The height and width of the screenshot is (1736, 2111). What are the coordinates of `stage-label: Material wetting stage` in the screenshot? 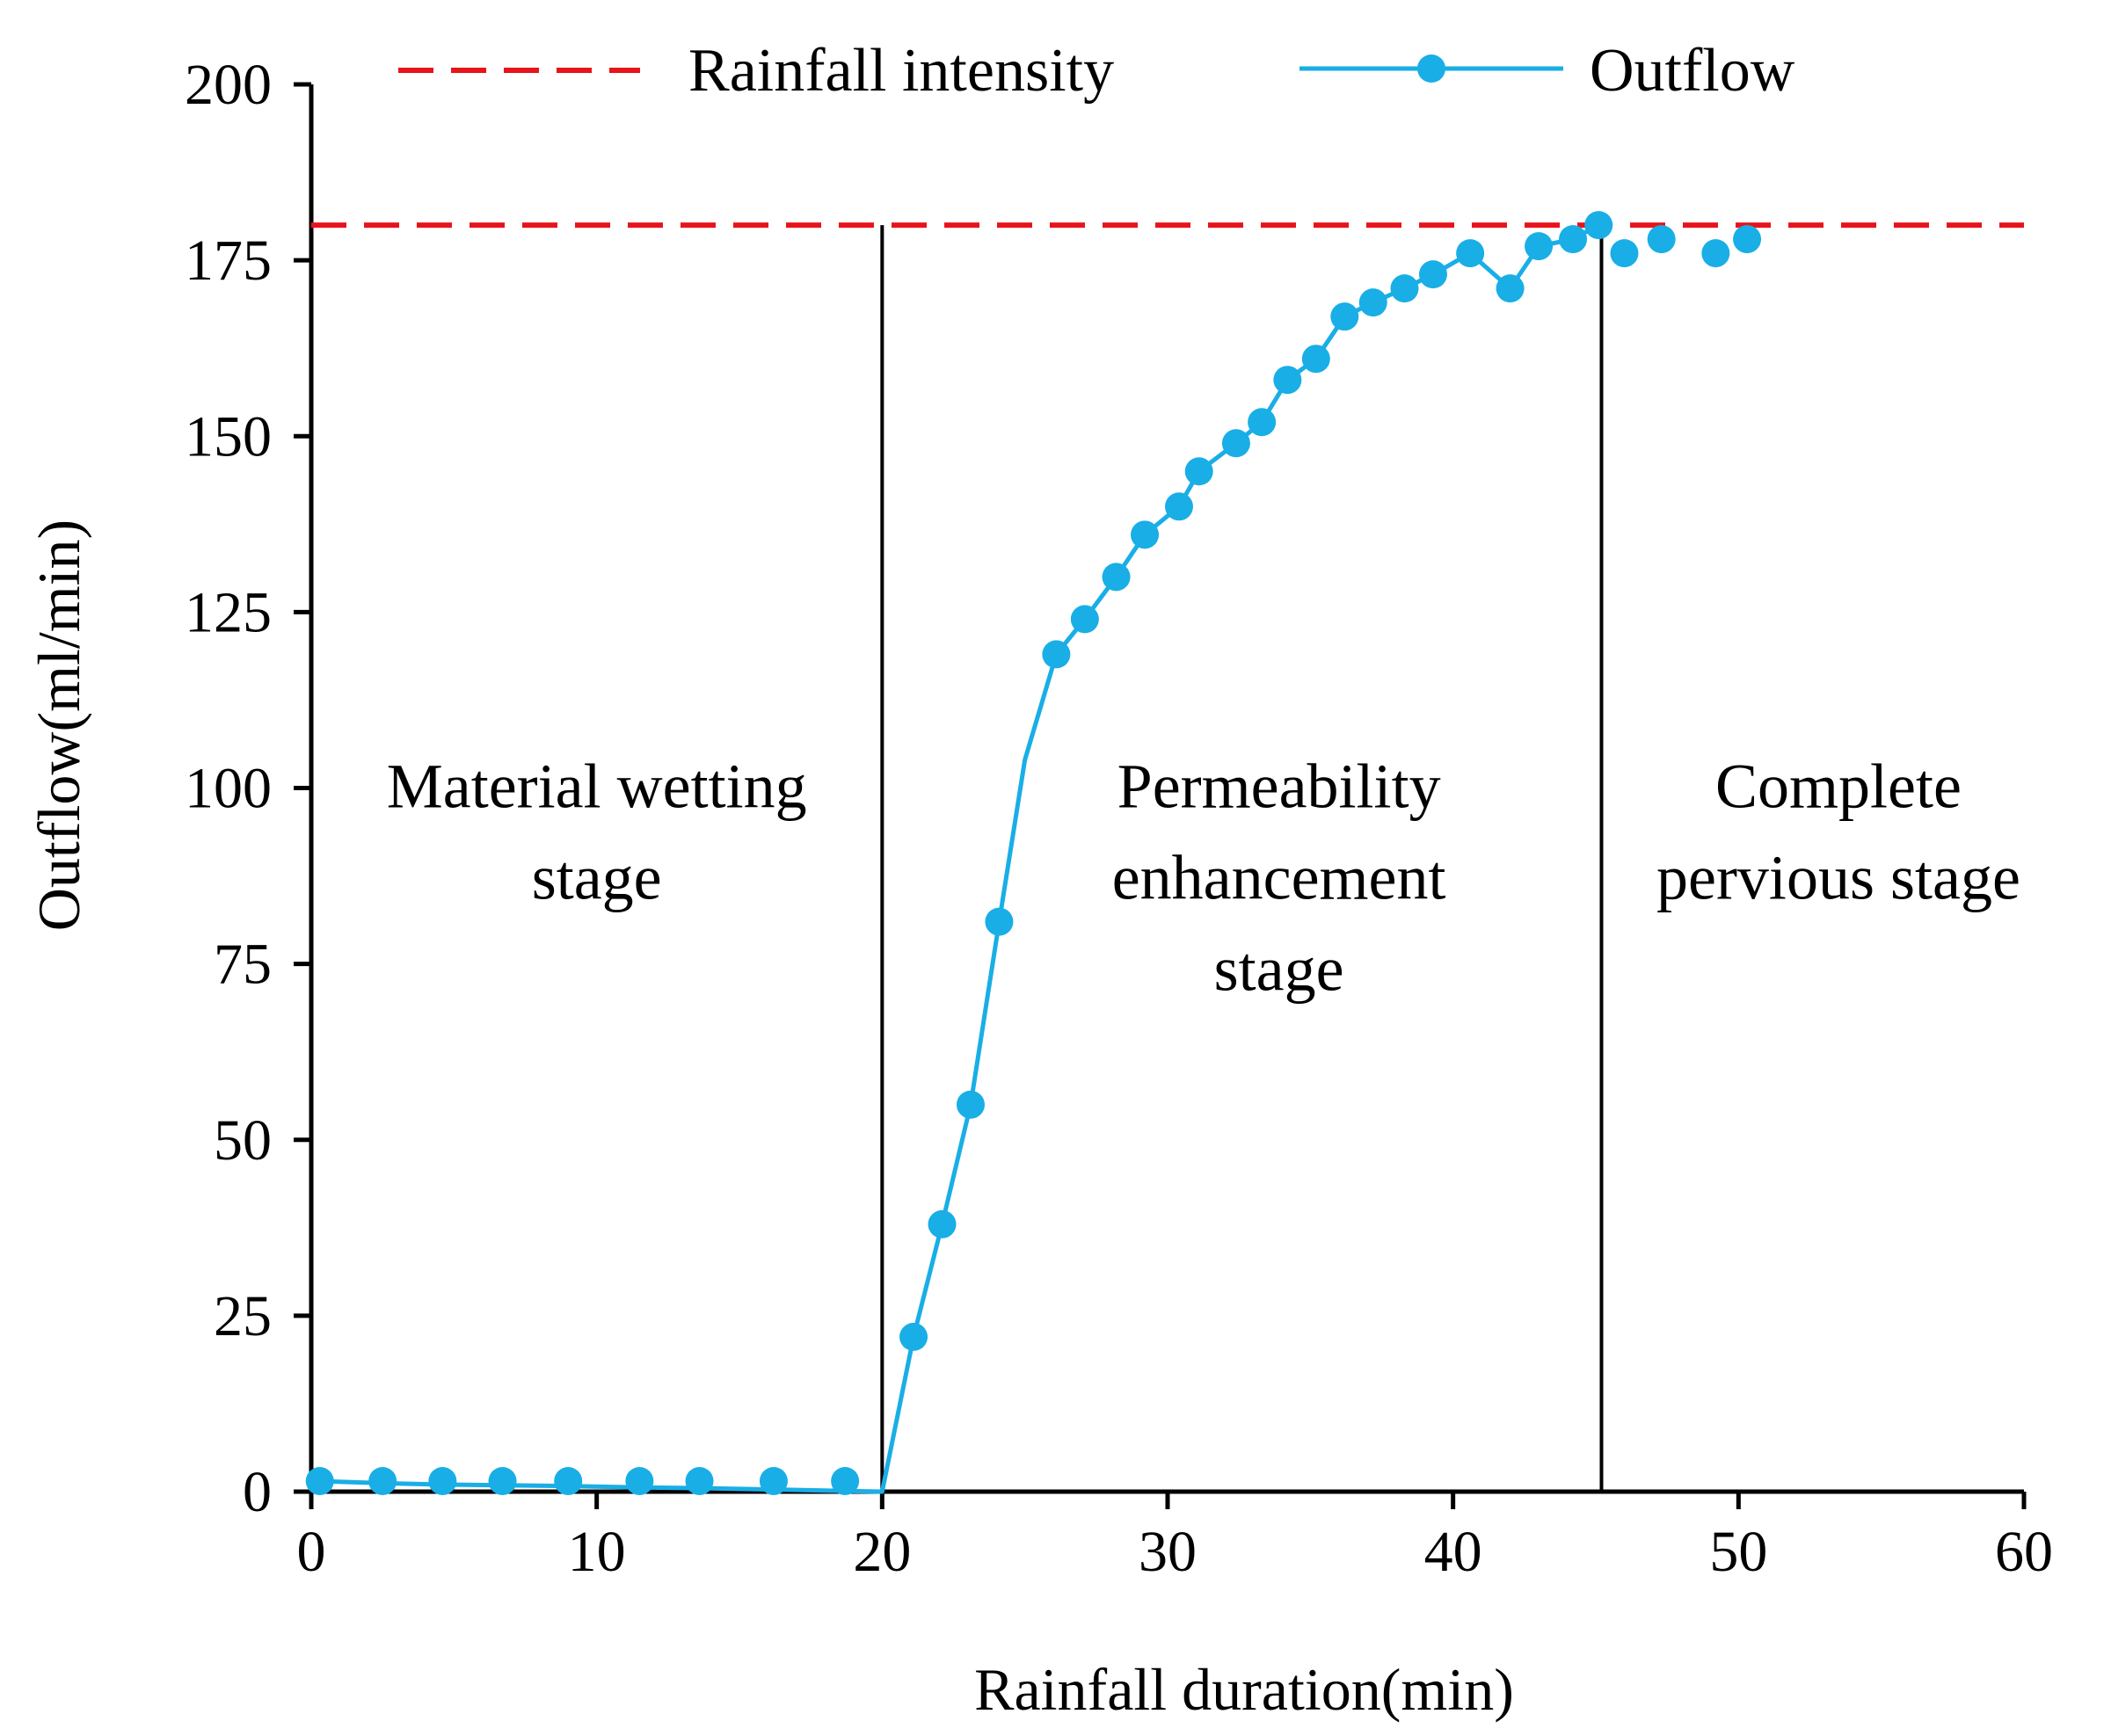 It's located at (597, 832).